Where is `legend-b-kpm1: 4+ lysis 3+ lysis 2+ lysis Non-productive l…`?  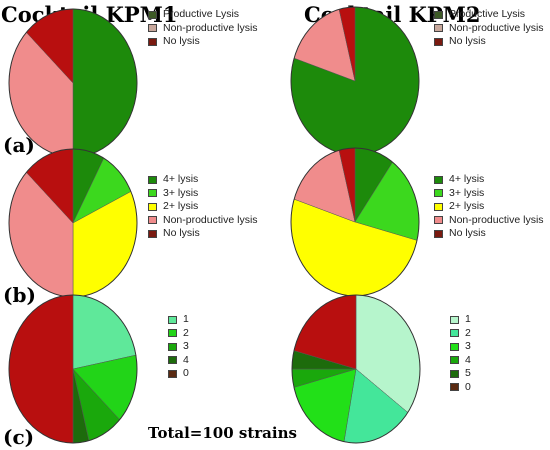
legend-b-kpm1: 4+ lysis 3+ lysis 2+ lysis Non-productive l… is located at coordinates (203, 207).